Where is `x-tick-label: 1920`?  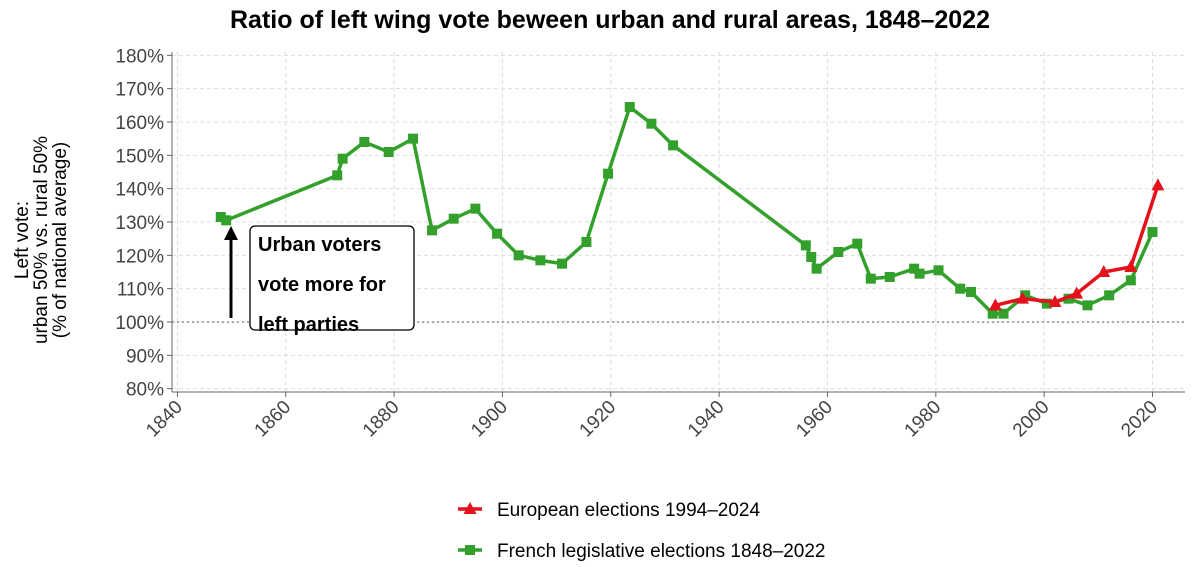
x-tick-label: 1920 is located at coordinates (598, 419).